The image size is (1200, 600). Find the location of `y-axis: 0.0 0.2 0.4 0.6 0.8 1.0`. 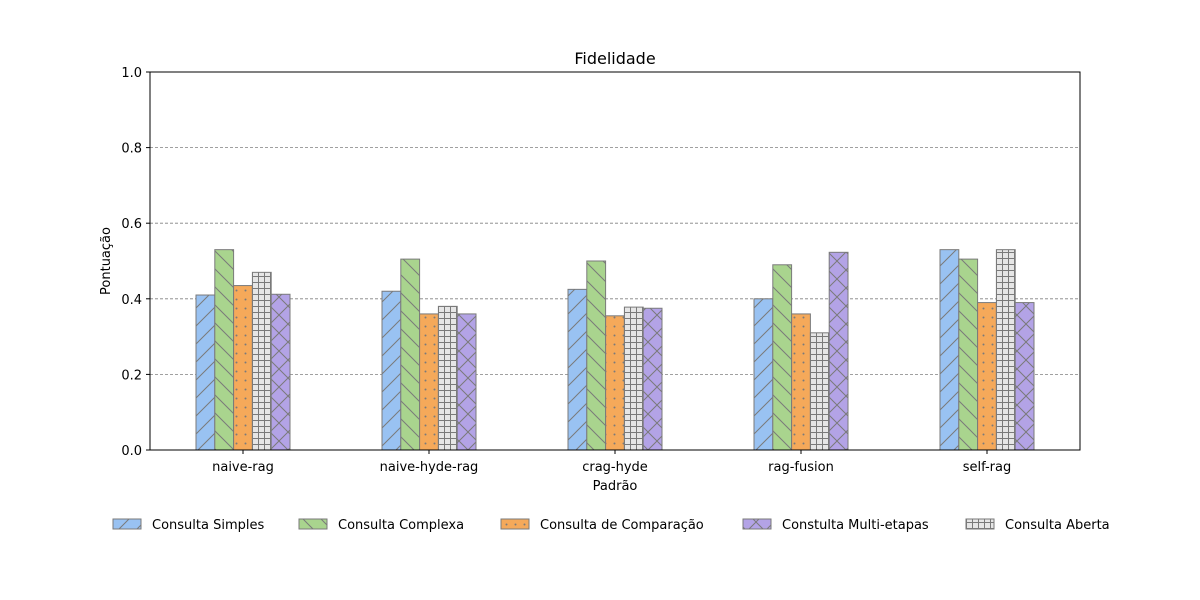

y-axis: 0.0 0.2 0.4 0.6 0.8 1.0 is located at coordinates (135, 262).